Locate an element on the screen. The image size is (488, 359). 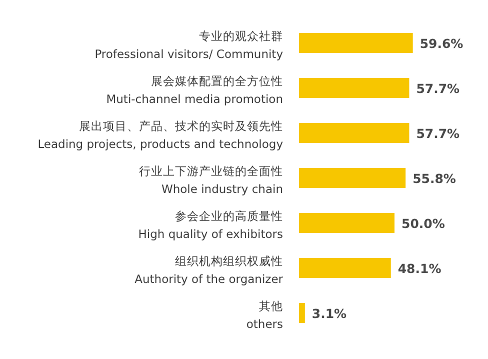
data-label: 50.0% is located at coordinates (424, 223).